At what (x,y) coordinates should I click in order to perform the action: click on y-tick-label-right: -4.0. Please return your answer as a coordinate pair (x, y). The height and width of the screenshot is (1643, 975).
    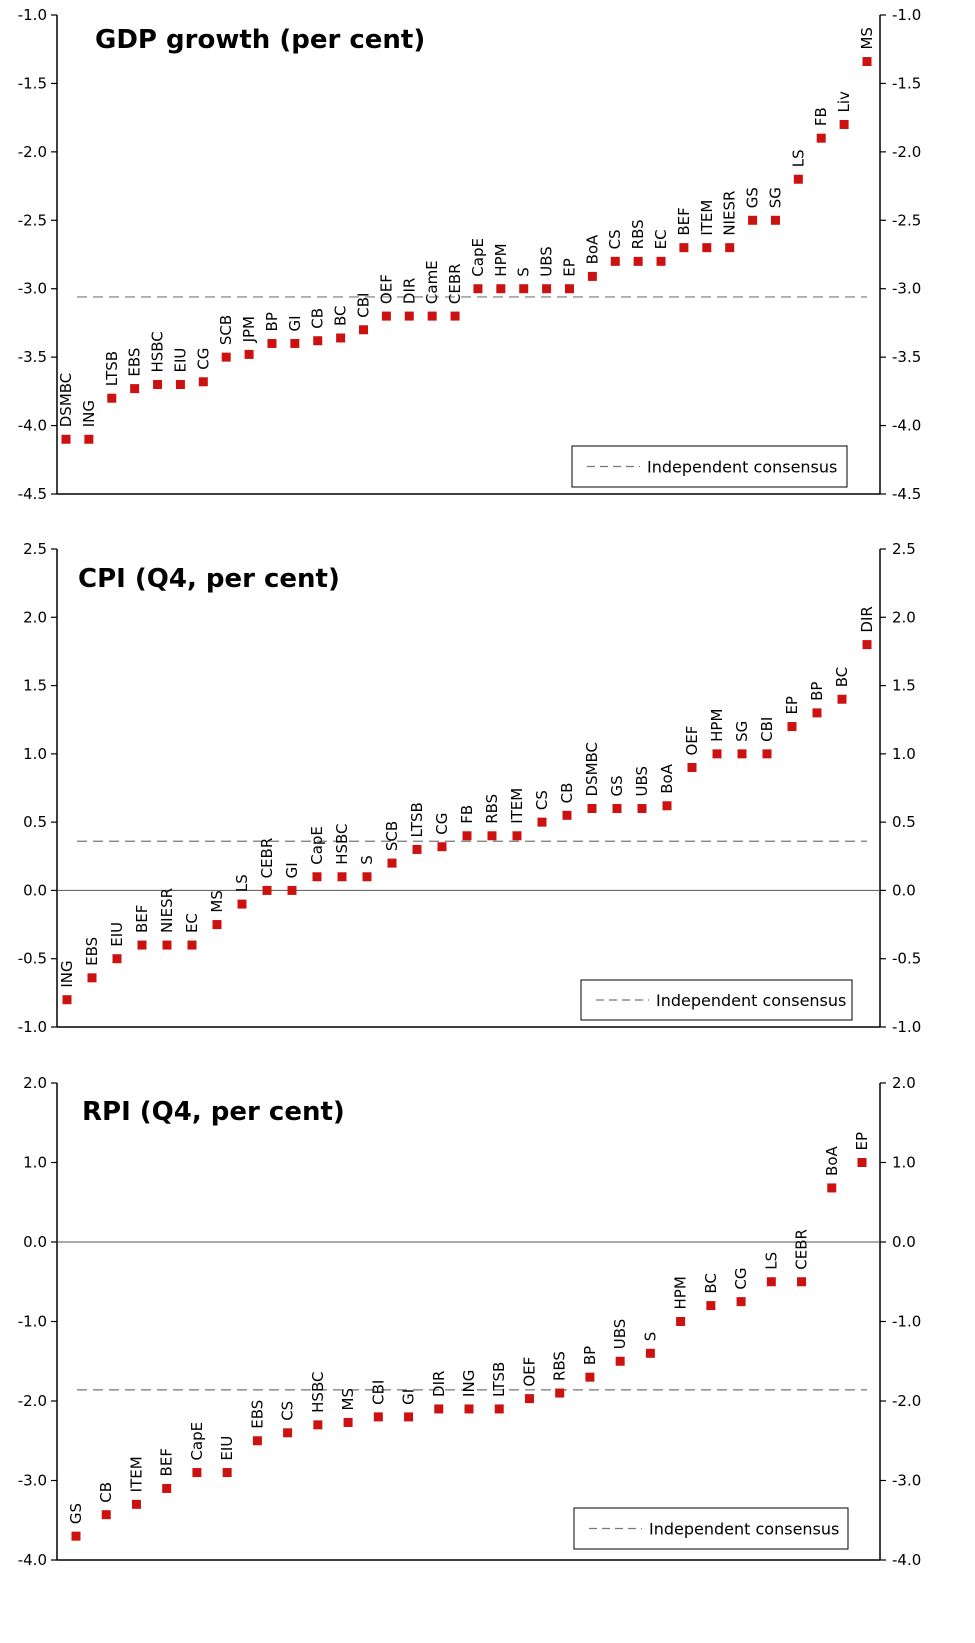
    Looking at the image, I should click on (906, 1560).